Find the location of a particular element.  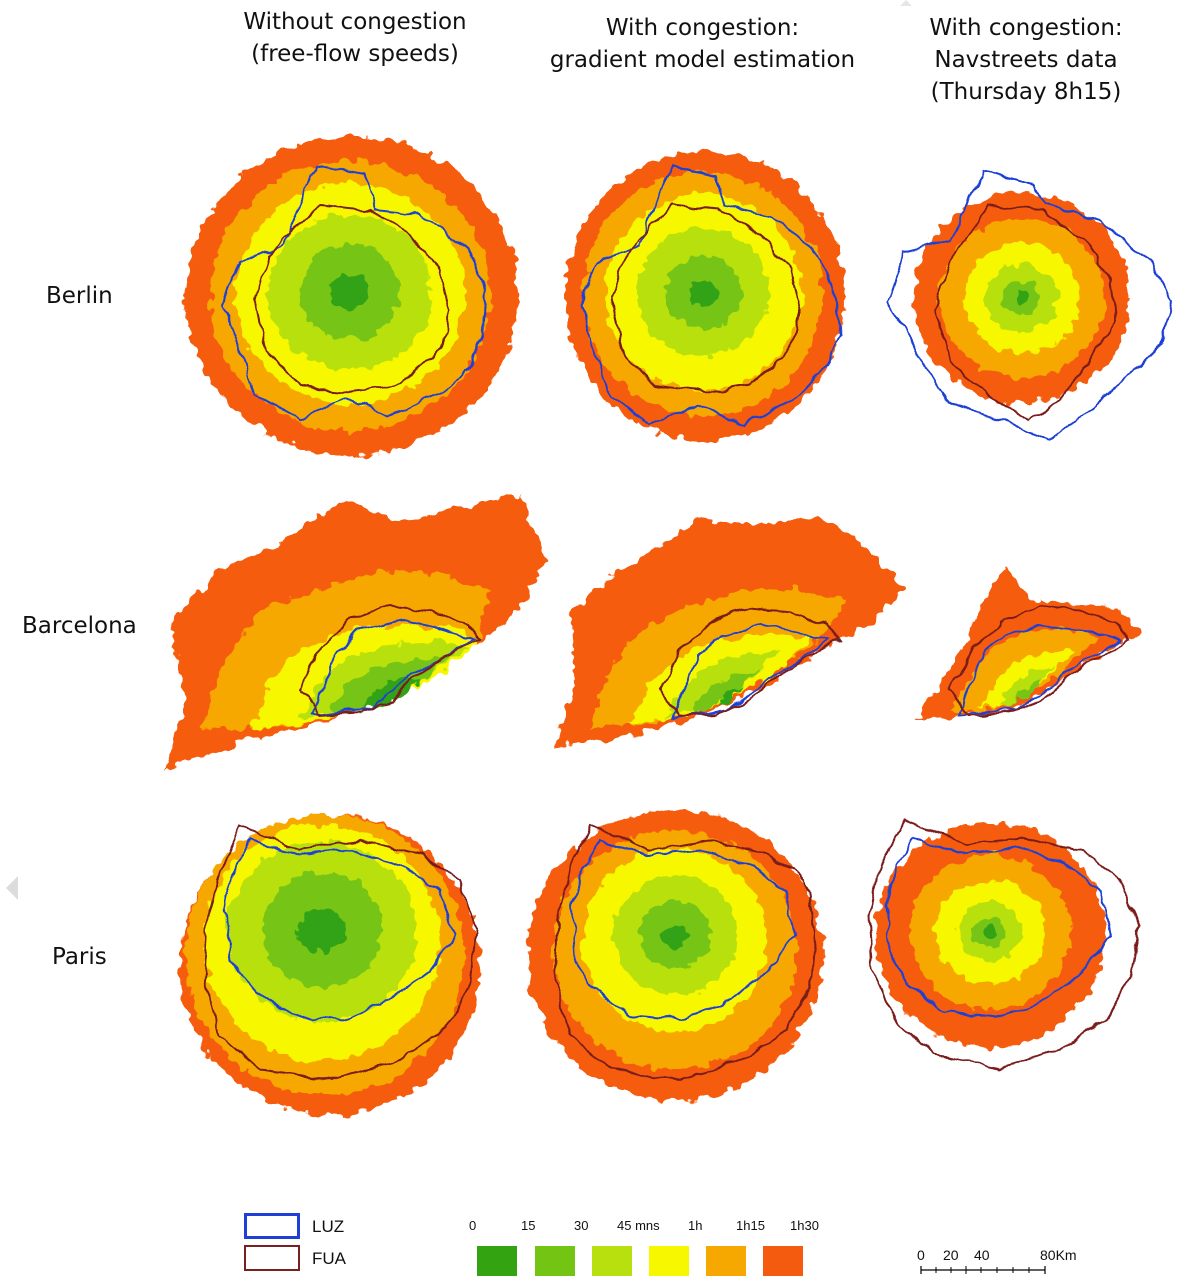

row-label-barcelona: Barcelona is located at coordinates (79, 626).